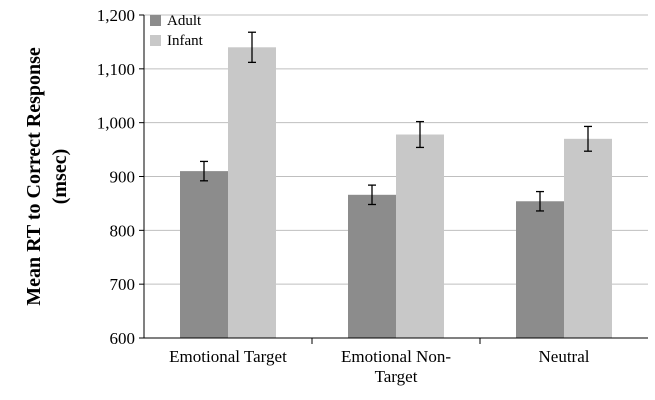  Describe the element at coordinates (177, 31) in the screenshot. I see `legend: Adult Infant` at that location.